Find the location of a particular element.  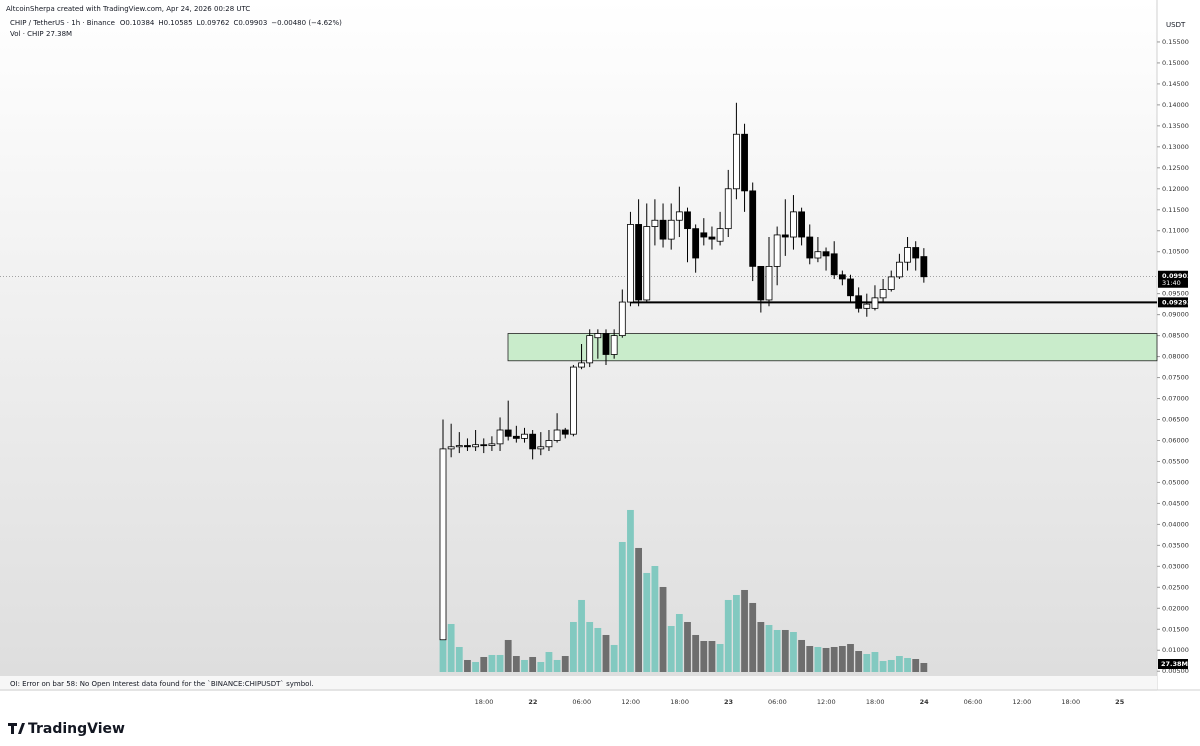

x-tick-label: 18:00 is located at coordinates (484, 702).